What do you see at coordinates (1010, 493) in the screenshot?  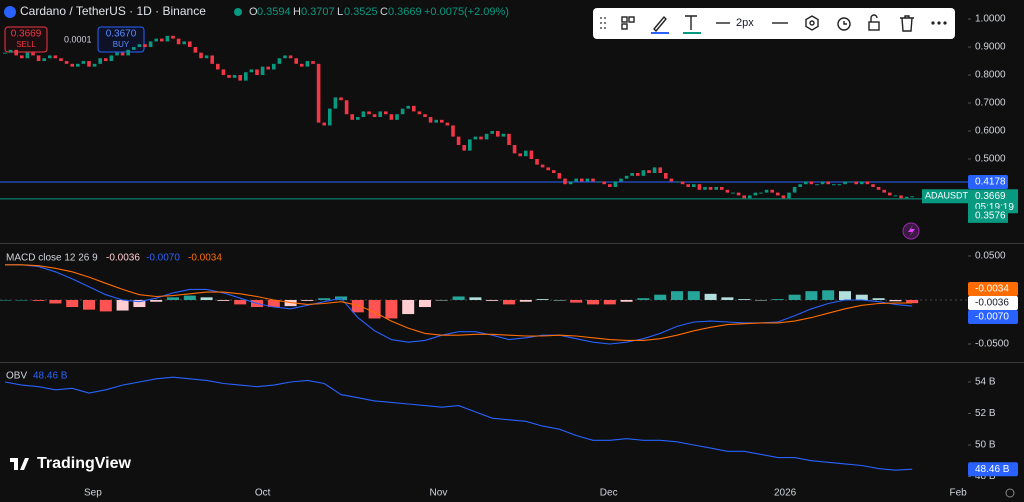 I see `settings-button` at bounding box center [1010, 493].